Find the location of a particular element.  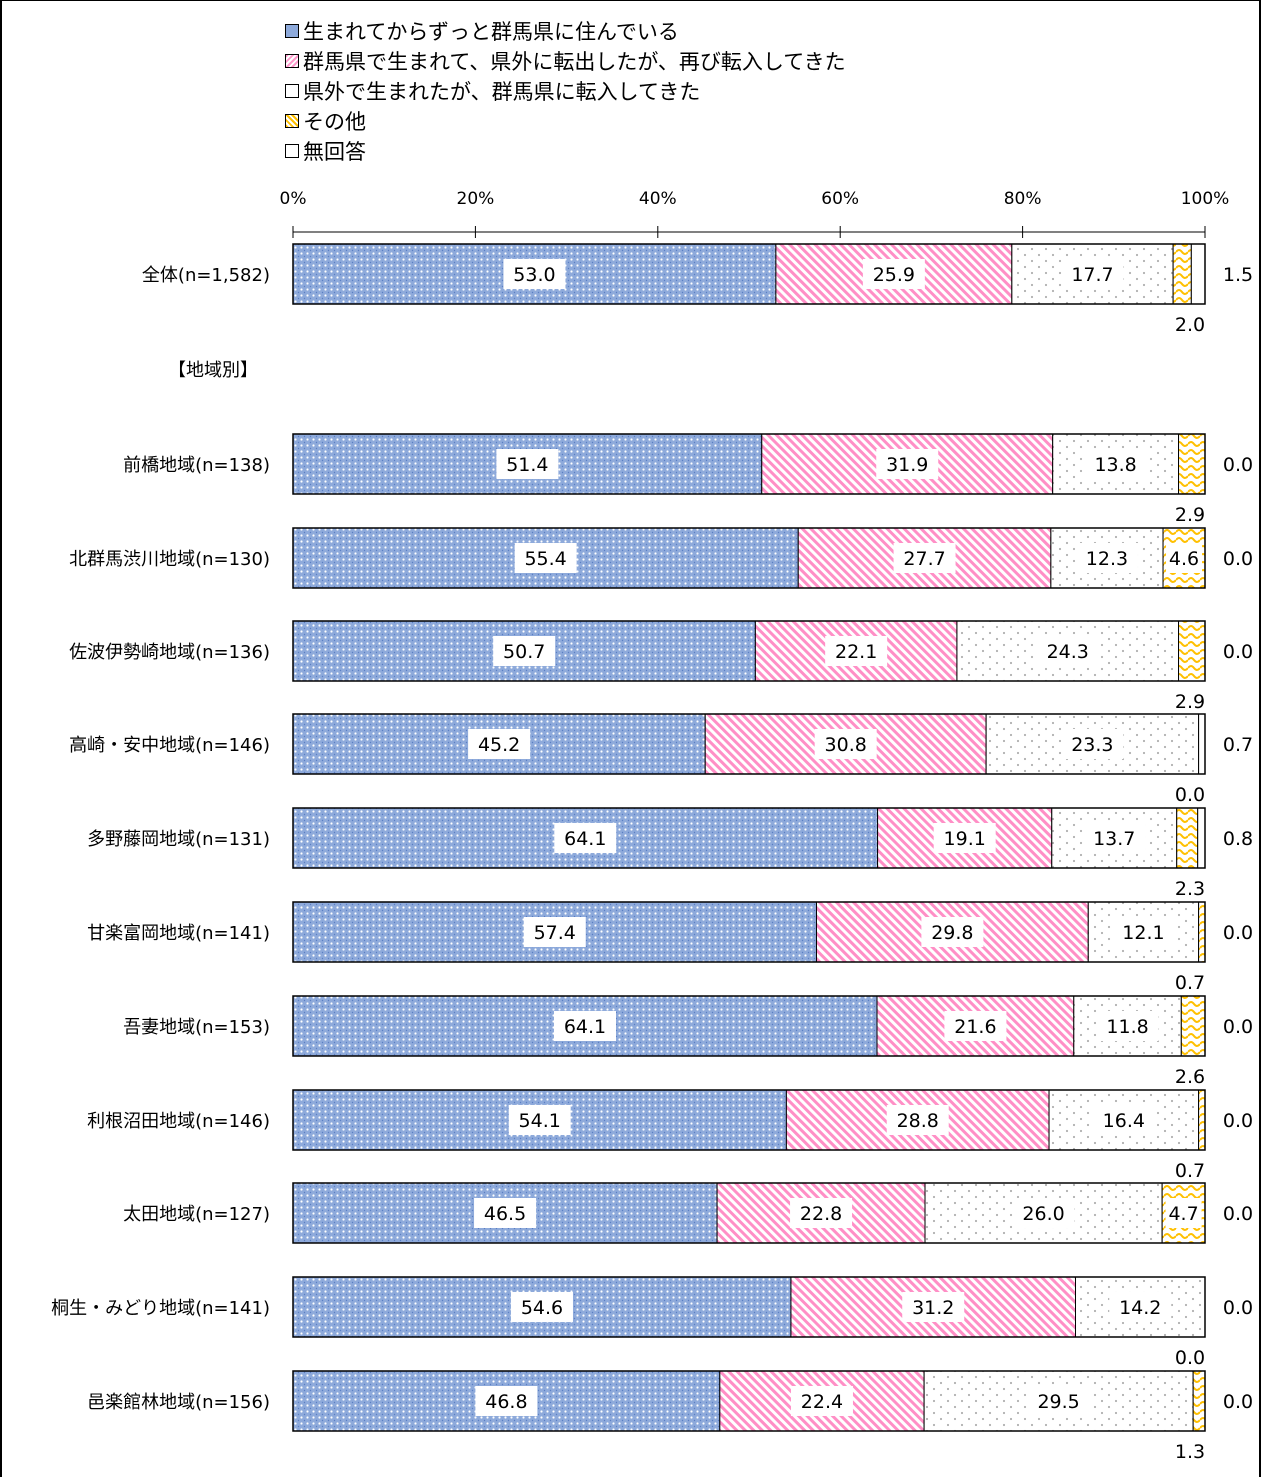

data-label: 29.5 is located at coordinates (1058, 1402).